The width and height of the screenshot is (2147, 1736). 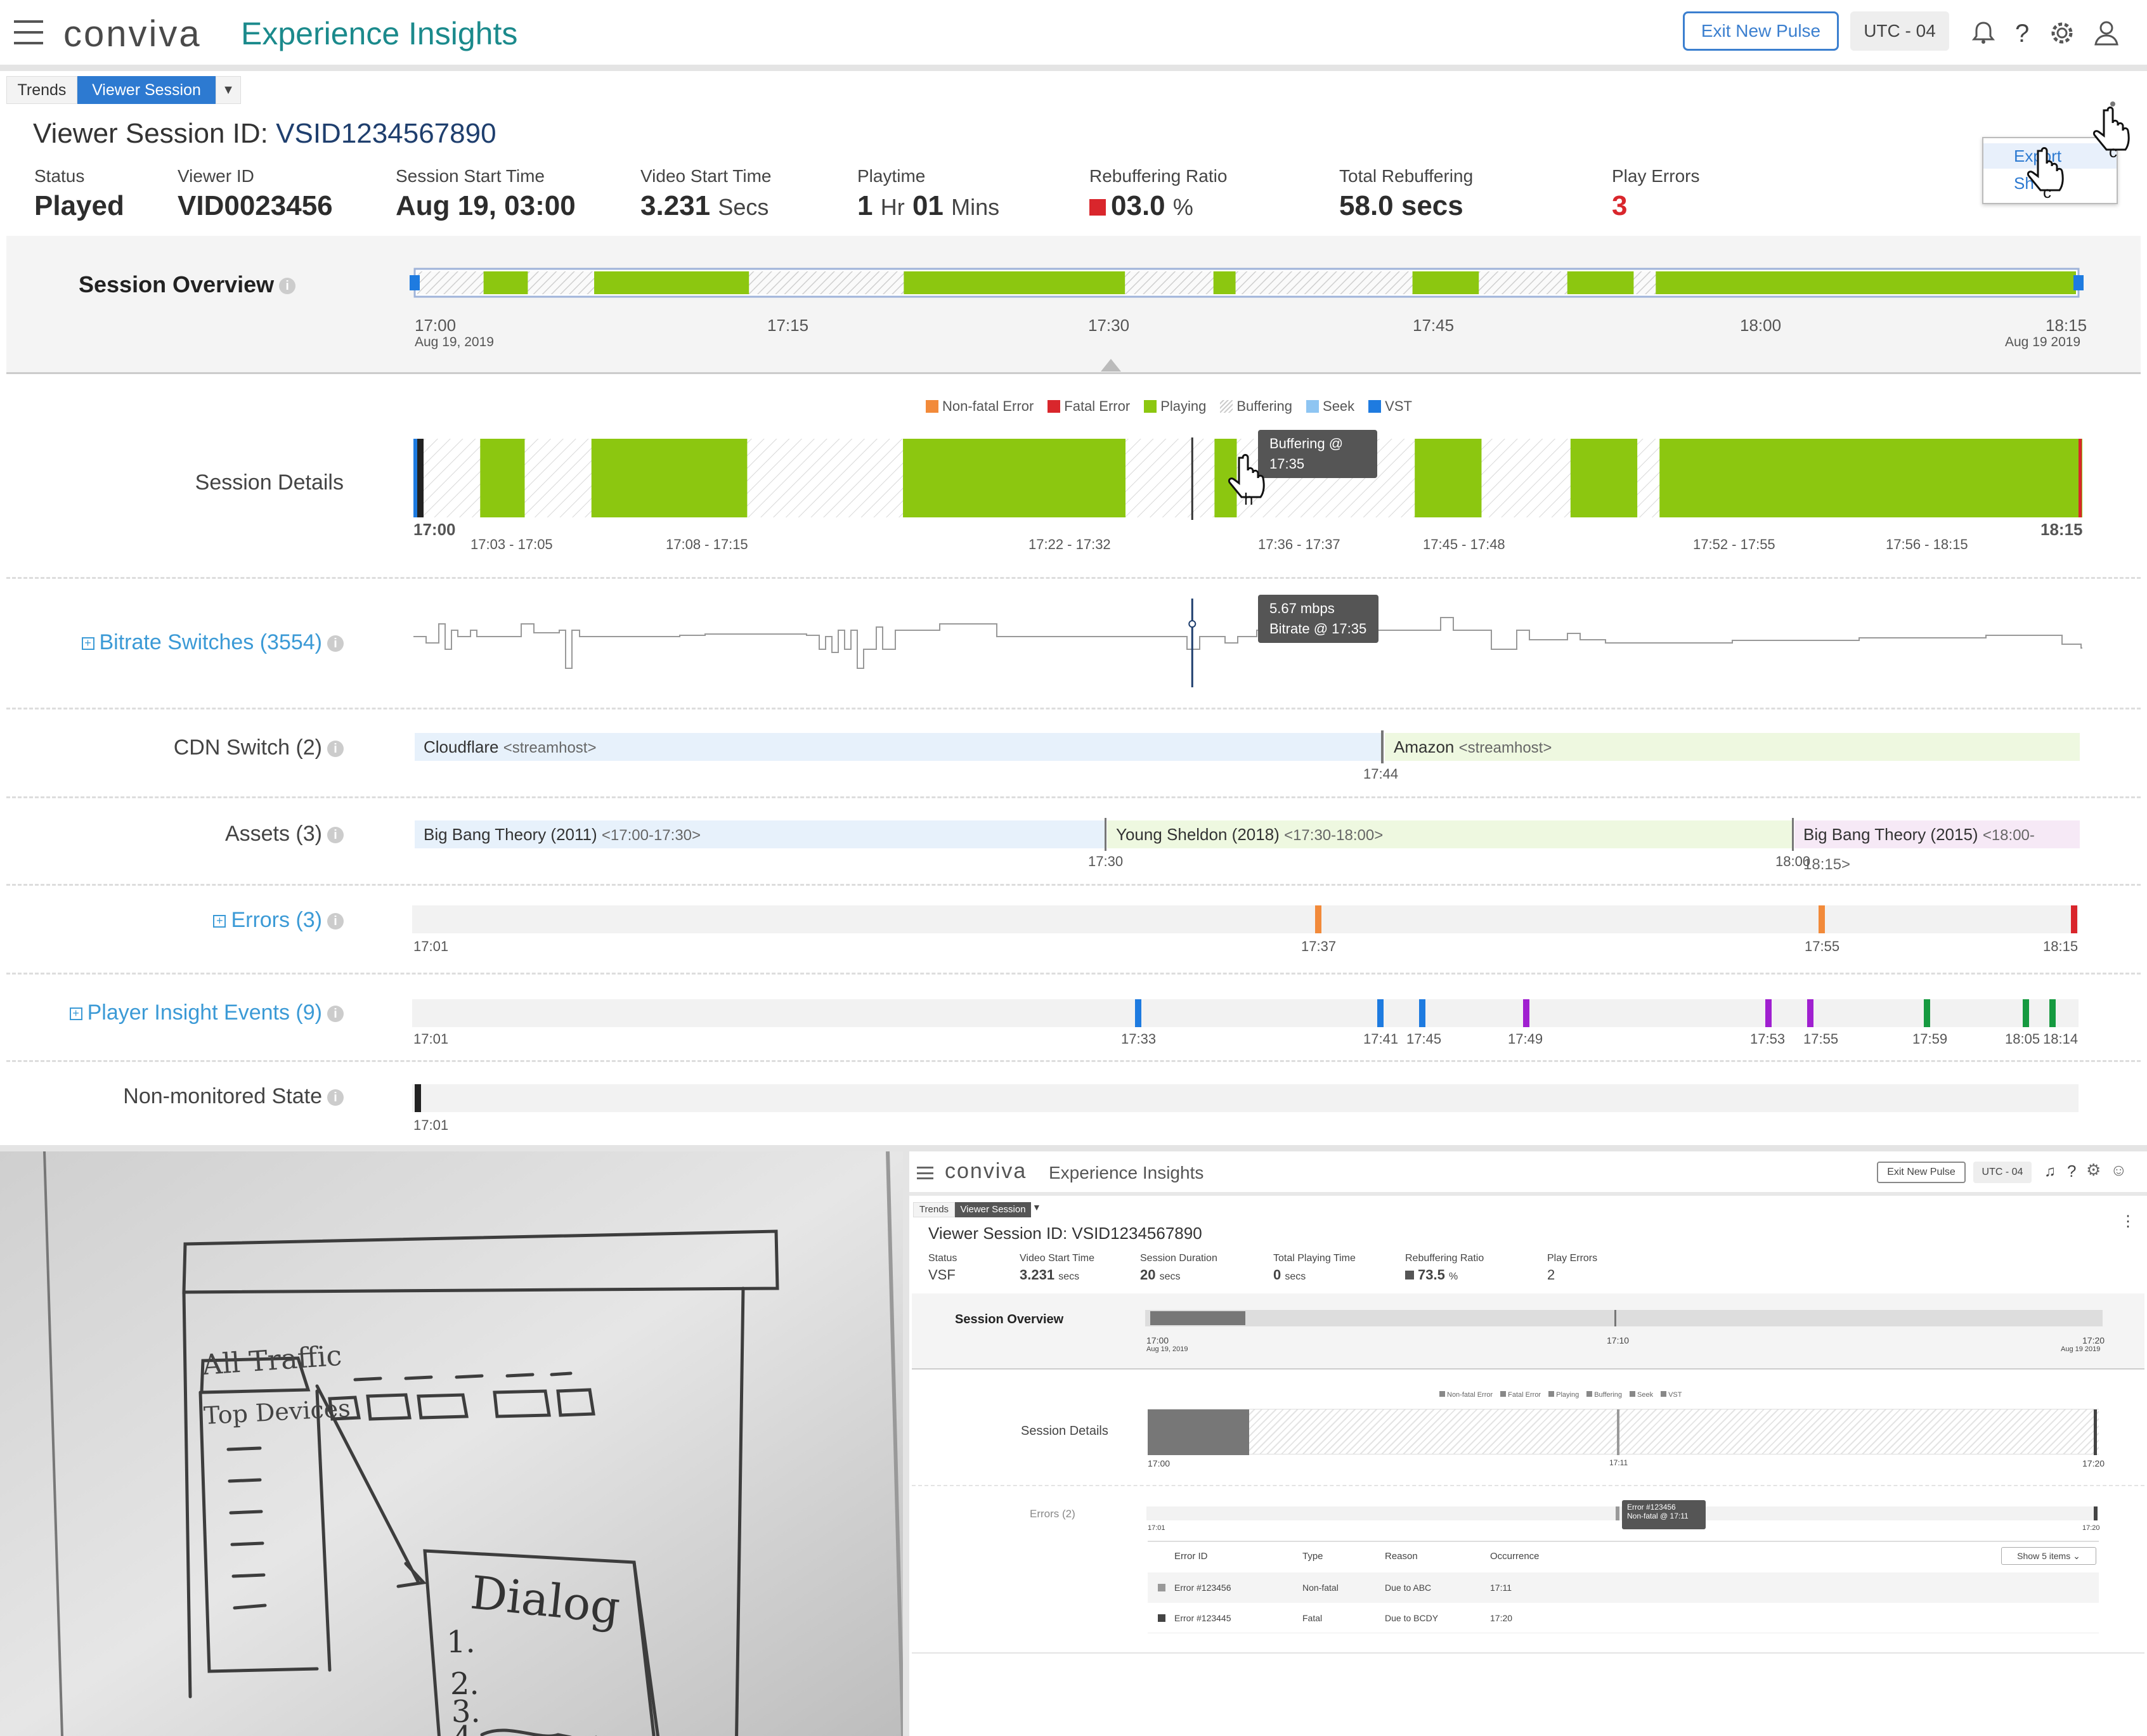 I want to click on mini-product-name: Experience Insights, so click(x=1126, y=1172).